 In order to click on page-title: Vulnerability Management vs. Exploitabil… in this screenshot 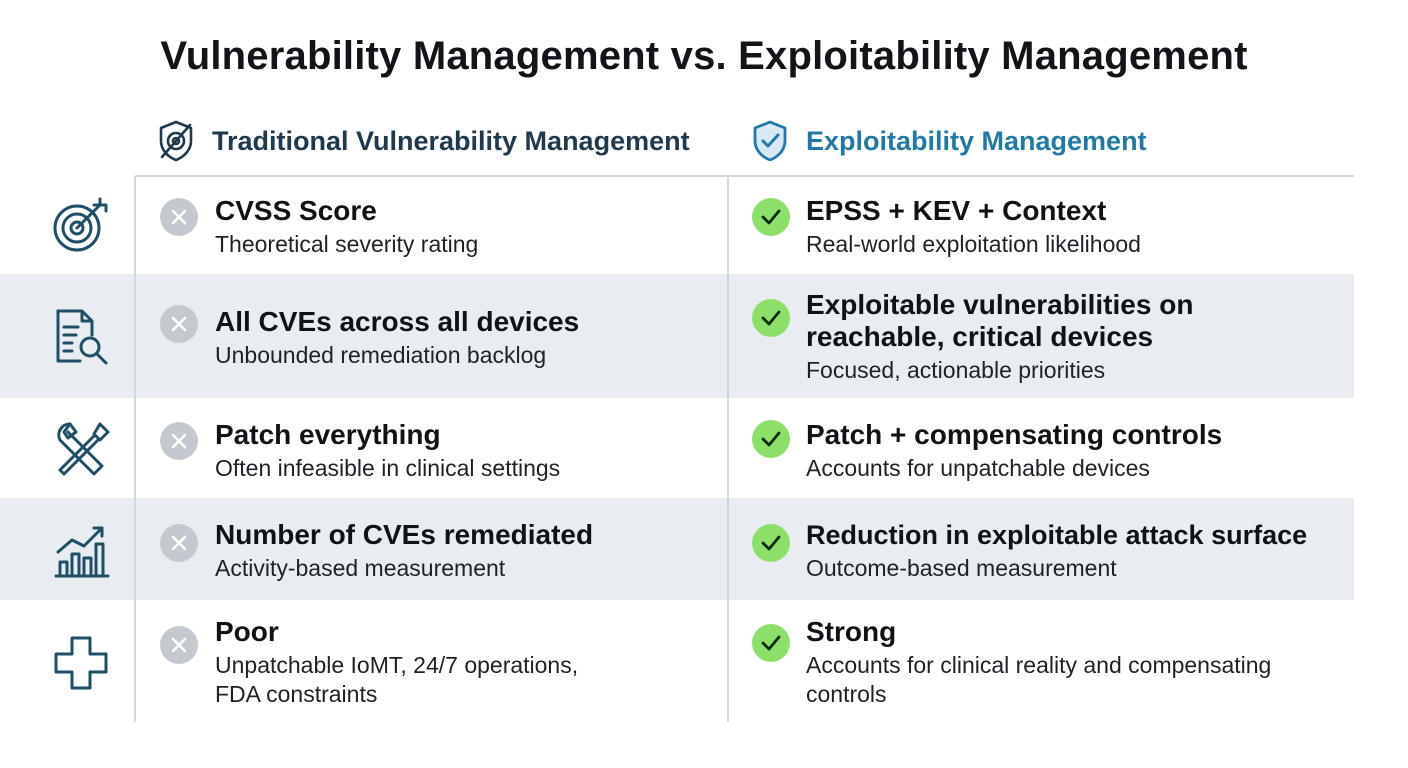, I will do `click(704, 56)`.